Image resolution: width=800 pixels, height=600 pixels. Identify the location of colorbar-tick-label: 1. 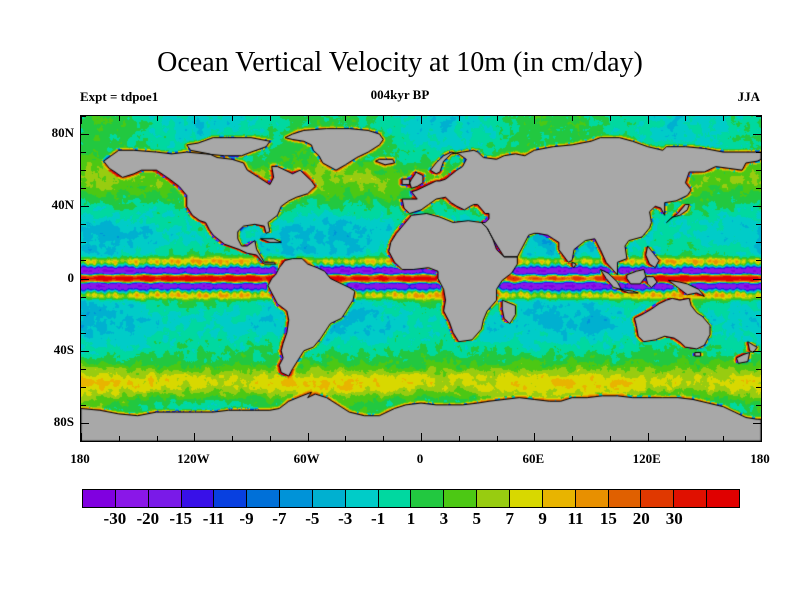
(411, 518).